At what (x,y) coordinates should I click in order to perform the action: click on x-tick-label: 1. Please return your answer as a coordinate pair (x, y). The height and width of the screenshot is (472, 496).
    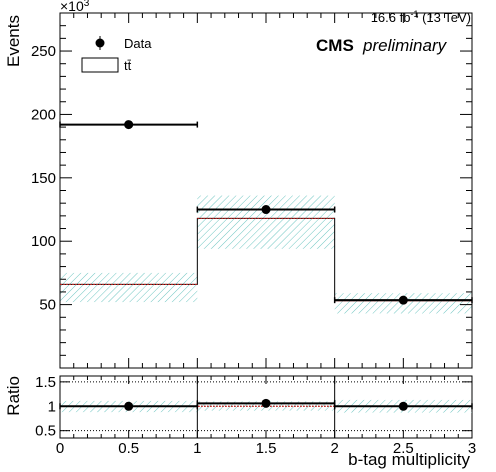
    Looking at the image, I should click on (197, 448).